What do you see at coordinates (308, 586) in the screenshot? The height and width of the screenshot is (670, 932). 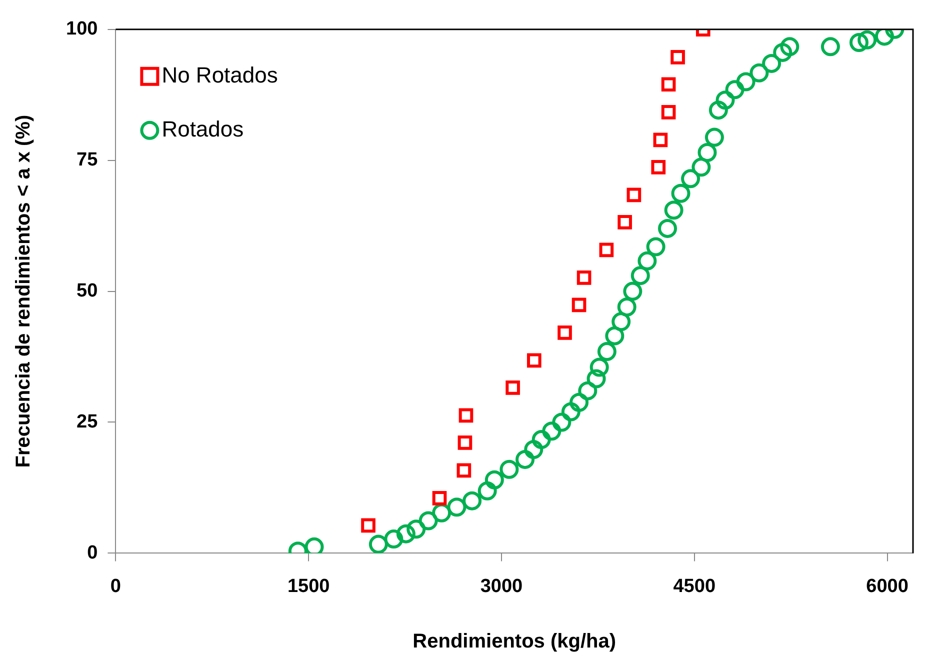 I see `x-tick-label: 1500` at bounding box center [308, 586].